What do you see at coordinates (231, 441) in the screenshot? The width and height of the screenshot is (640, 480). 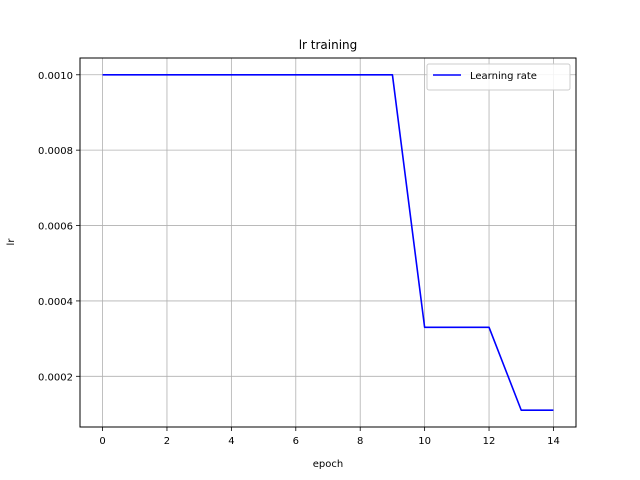 I see `x-tick-label: 4` at bounding box center [231, 441].